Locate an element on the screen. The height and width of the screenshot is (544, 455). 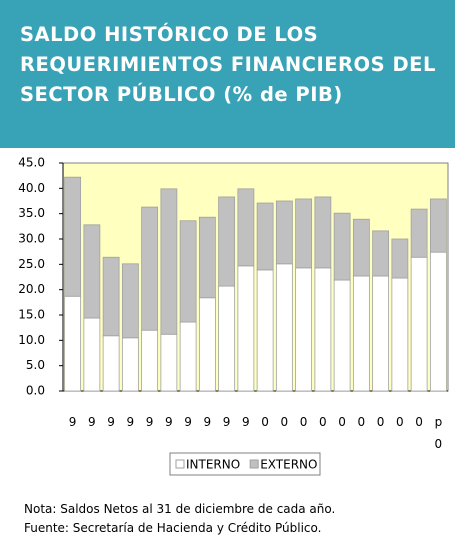
y-tick-label: 35.0 is located at coordinates (31, 213).